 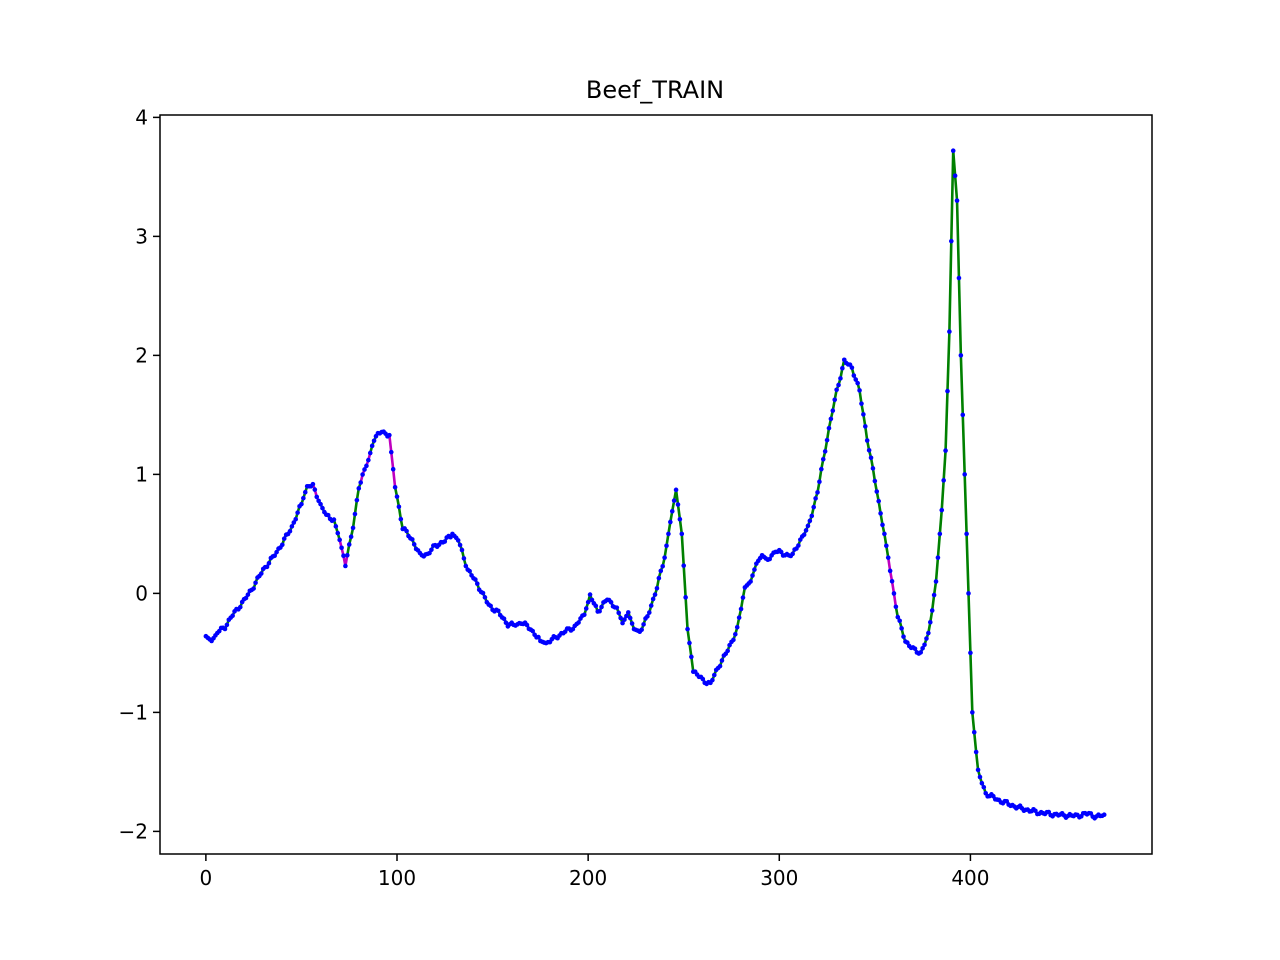 What do you see at coordinates (133, 712) in the screenshot?
I see `y-tick-label: −1` at bounding box center [133, 712].